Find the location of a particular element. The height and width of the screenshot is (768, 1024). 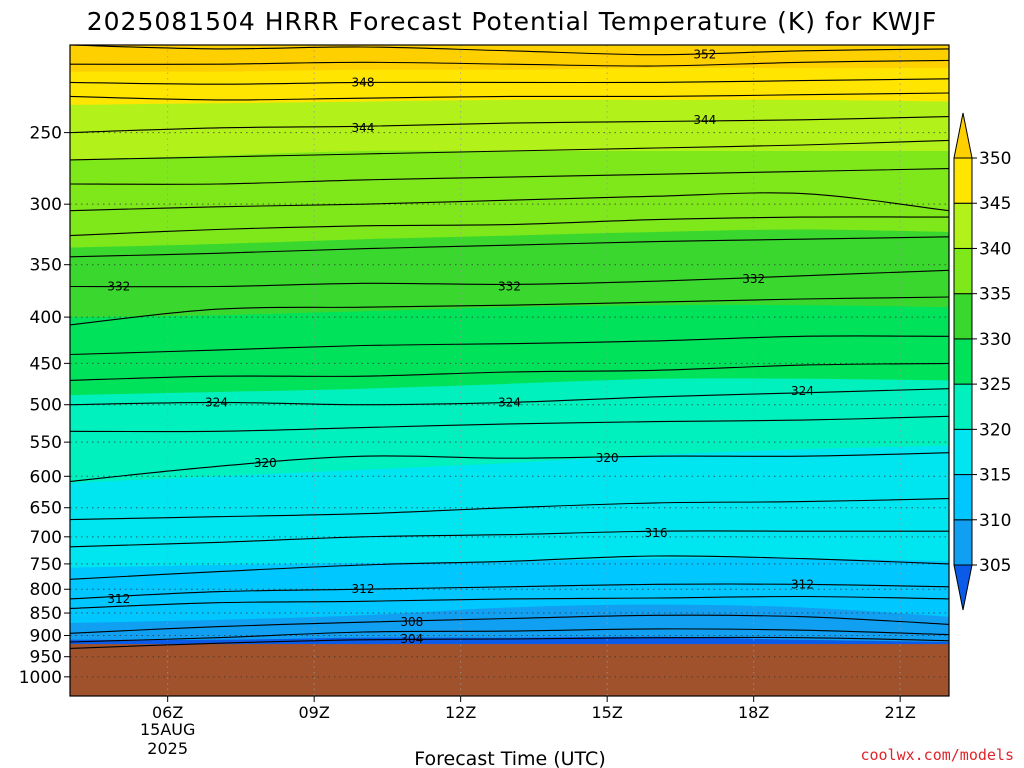

y-tick-label: 400 is located at coordinates (46, 318).